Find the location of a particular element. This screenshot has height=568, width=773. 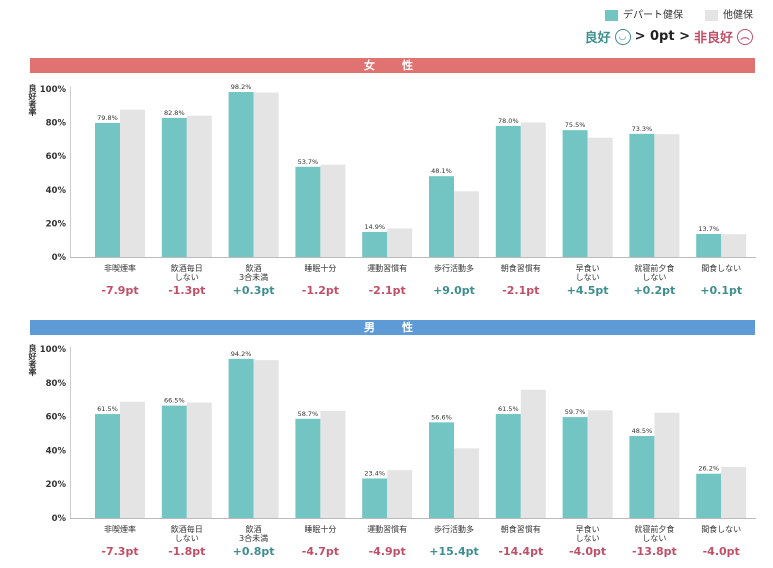

diff-label: +0.2pt is located at coordinates (654, 290).